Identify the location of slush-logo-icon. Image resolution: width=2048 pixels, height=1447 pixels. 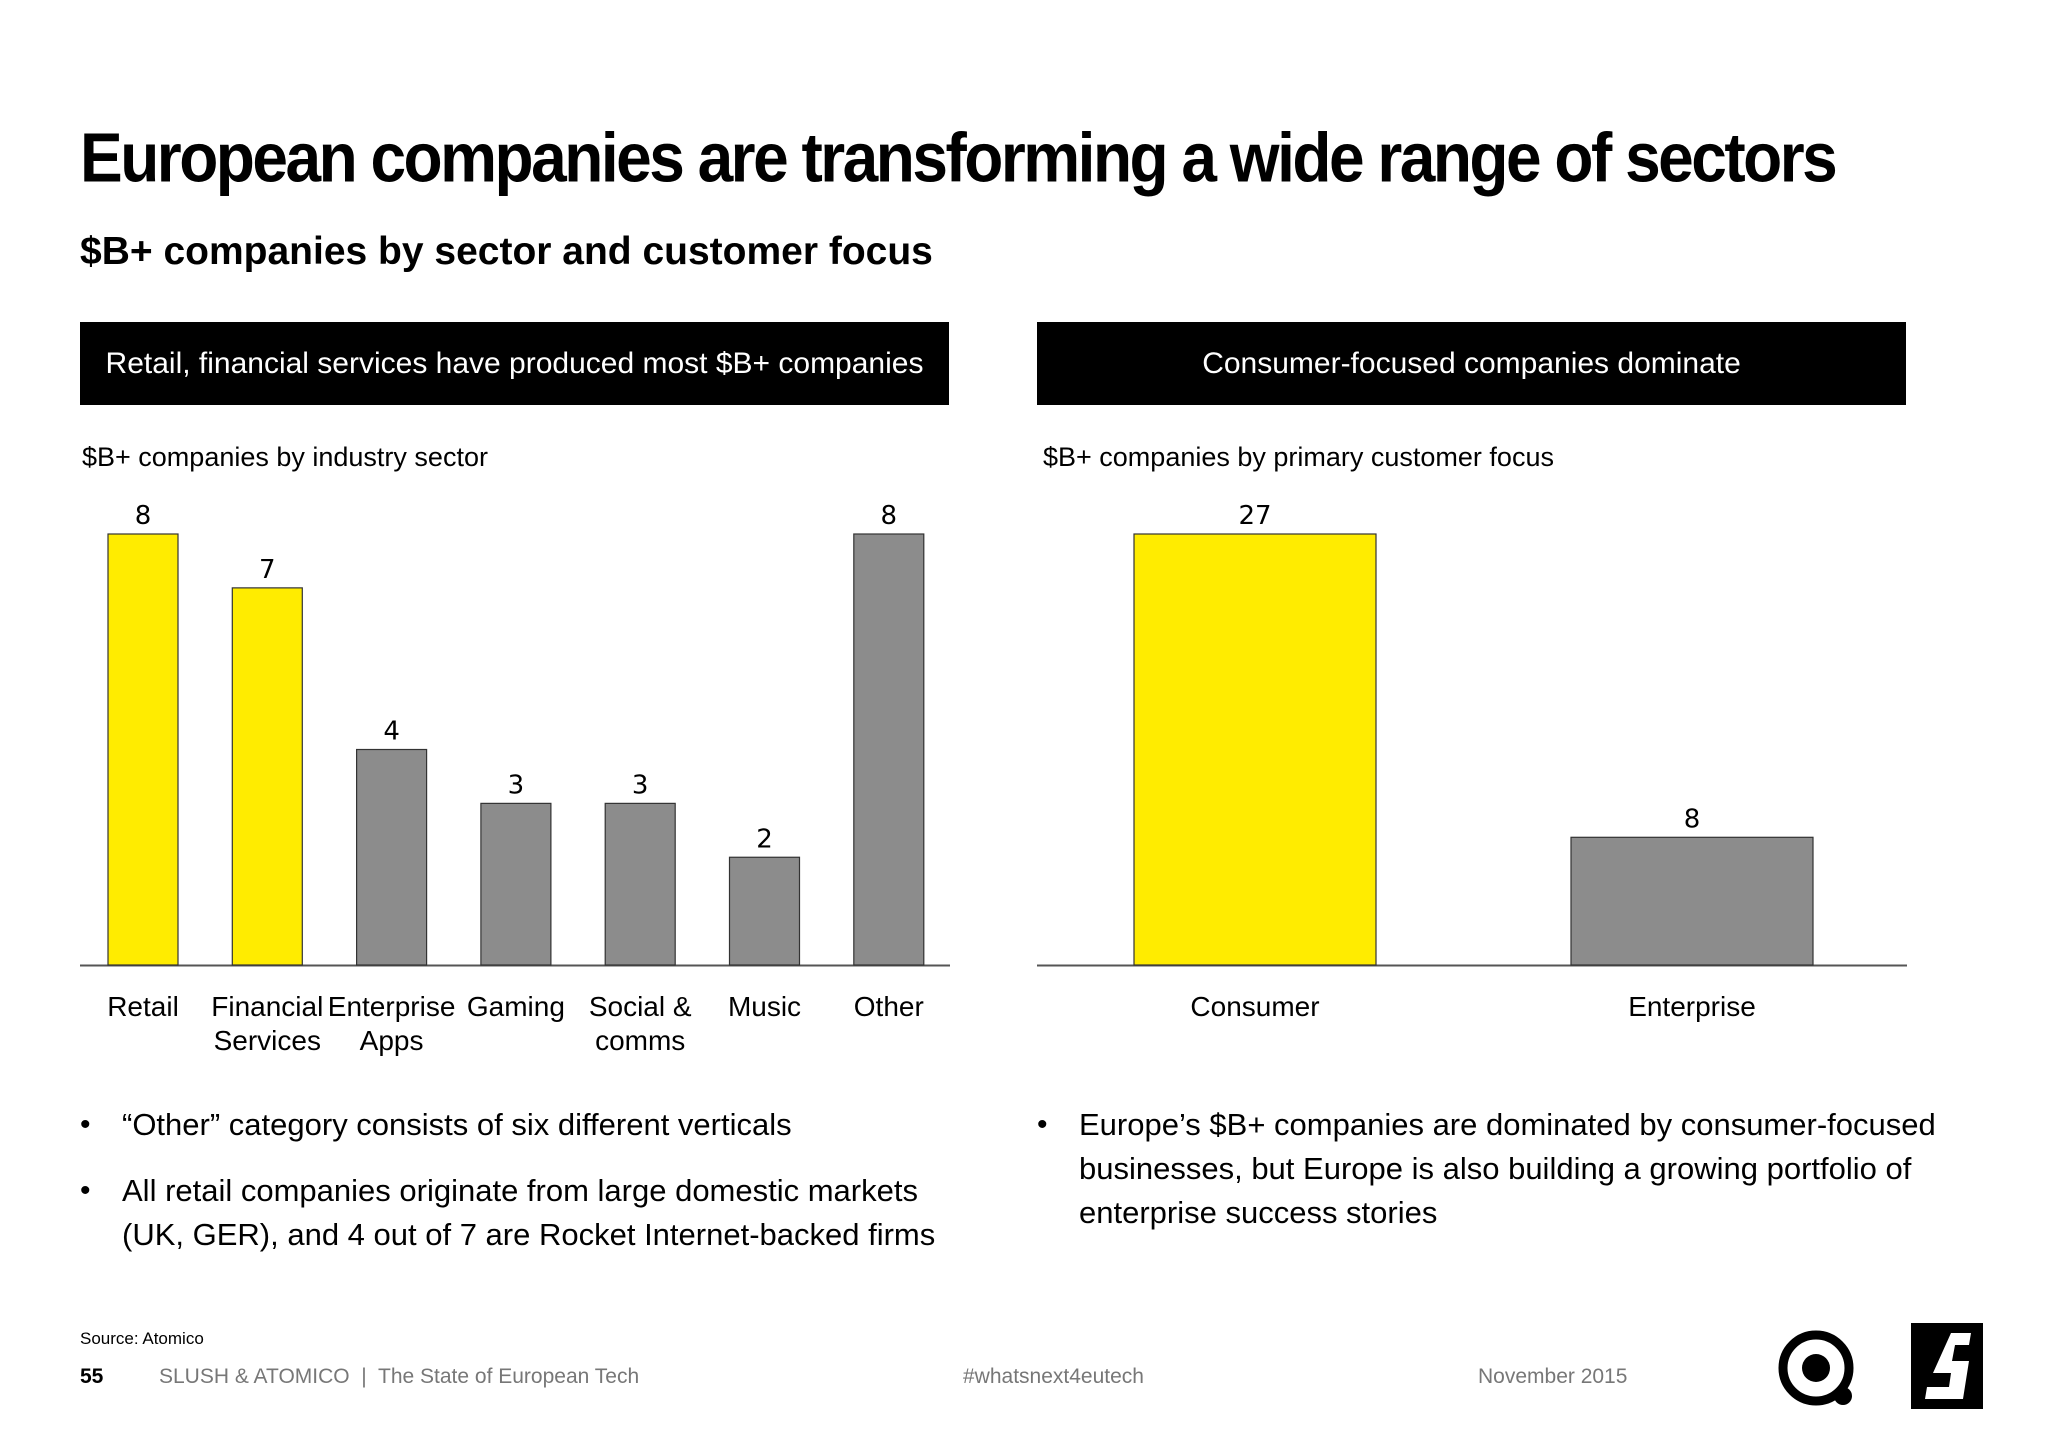
(1947, 1366).